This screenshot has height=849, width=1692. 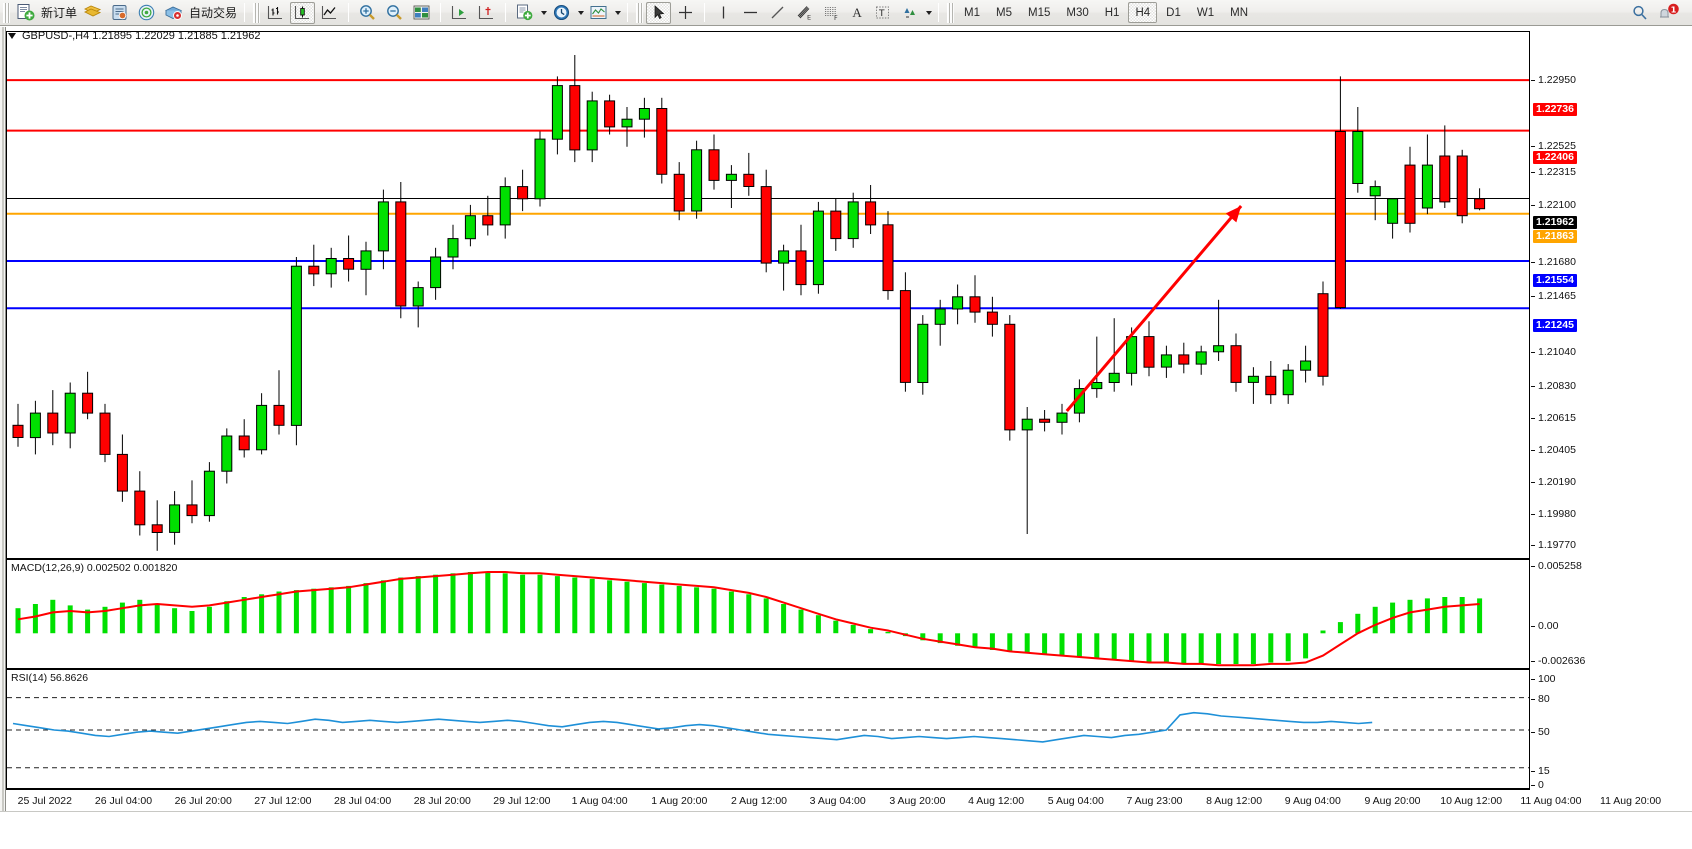 I want to click on timeframe-m1: M1, so click(x=972, y=13).